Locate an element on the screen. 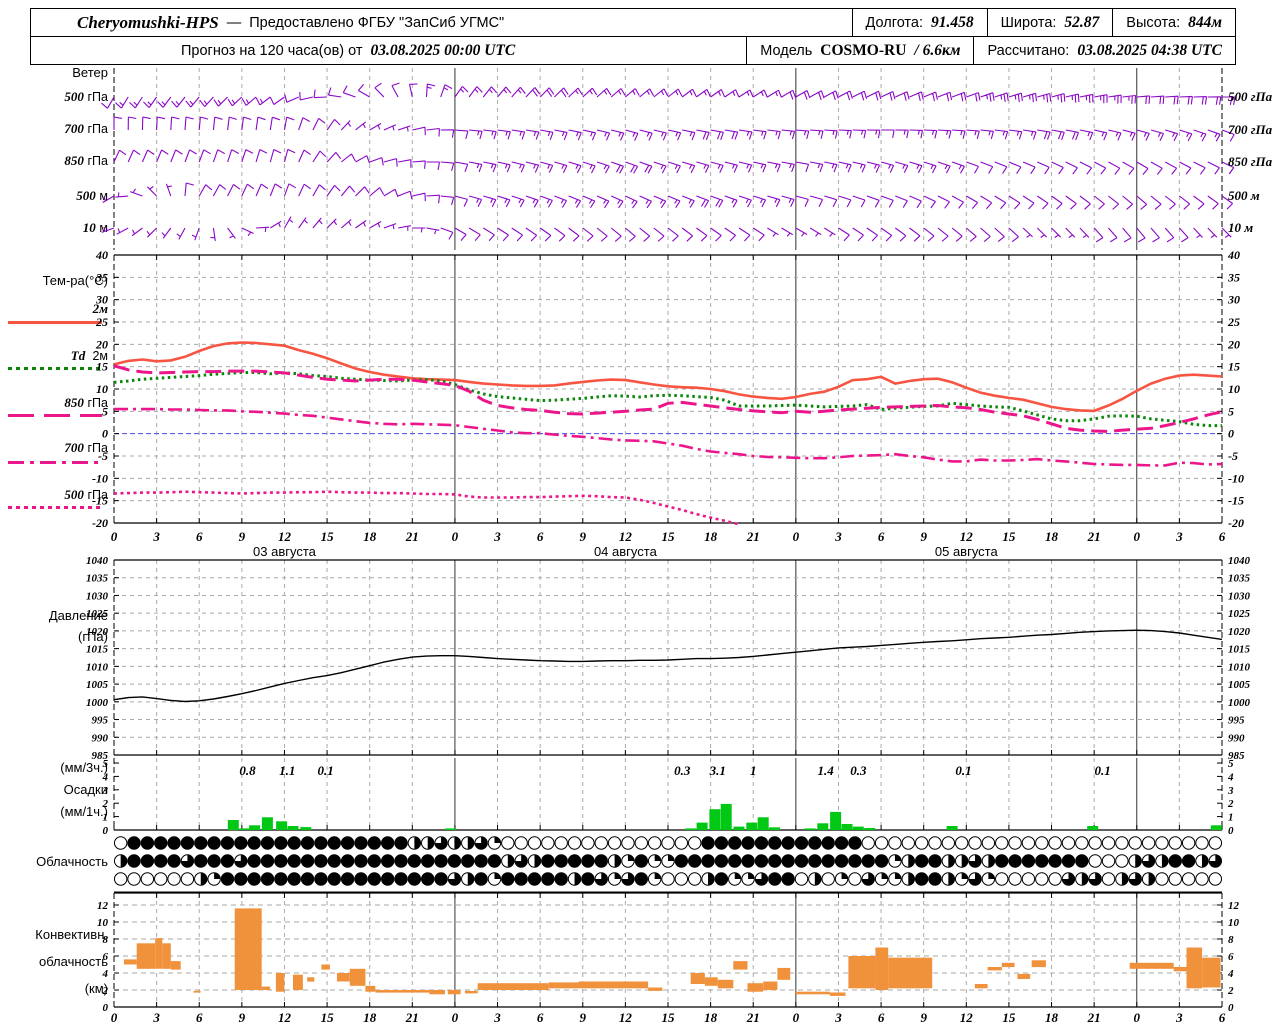  cloudiness-panel is located at coordinates (668, 864).